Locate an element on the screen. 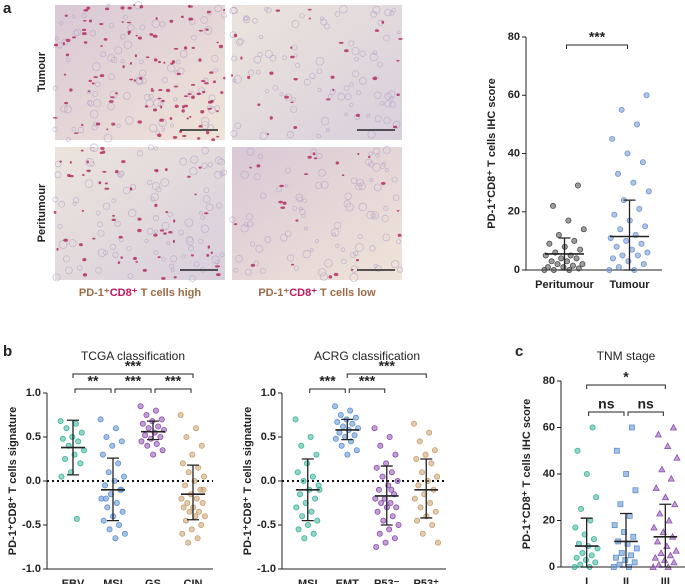  caption-part: PD-1⁺ is located at coordinates (94, 293).